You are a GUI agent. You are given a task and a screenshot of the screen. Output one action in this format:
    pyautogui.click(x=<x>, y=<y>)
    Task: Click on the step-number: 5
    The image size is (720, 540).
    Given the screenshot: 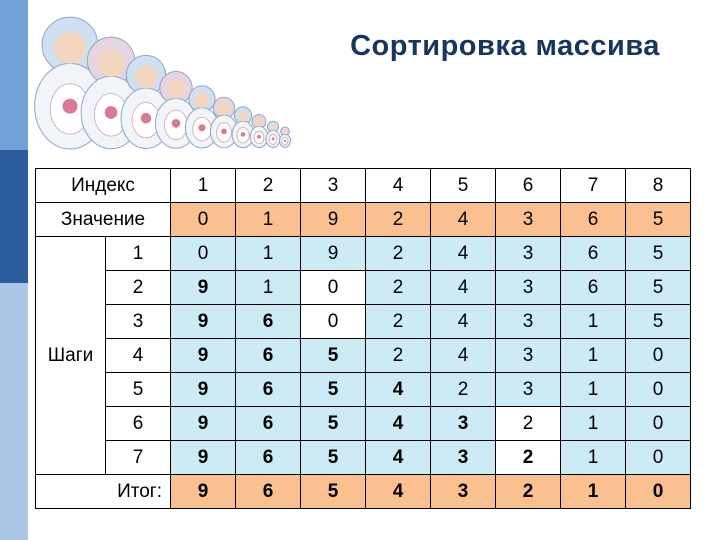 What is the action you would take?
    pyautogui.click(x=138, y=389)
    